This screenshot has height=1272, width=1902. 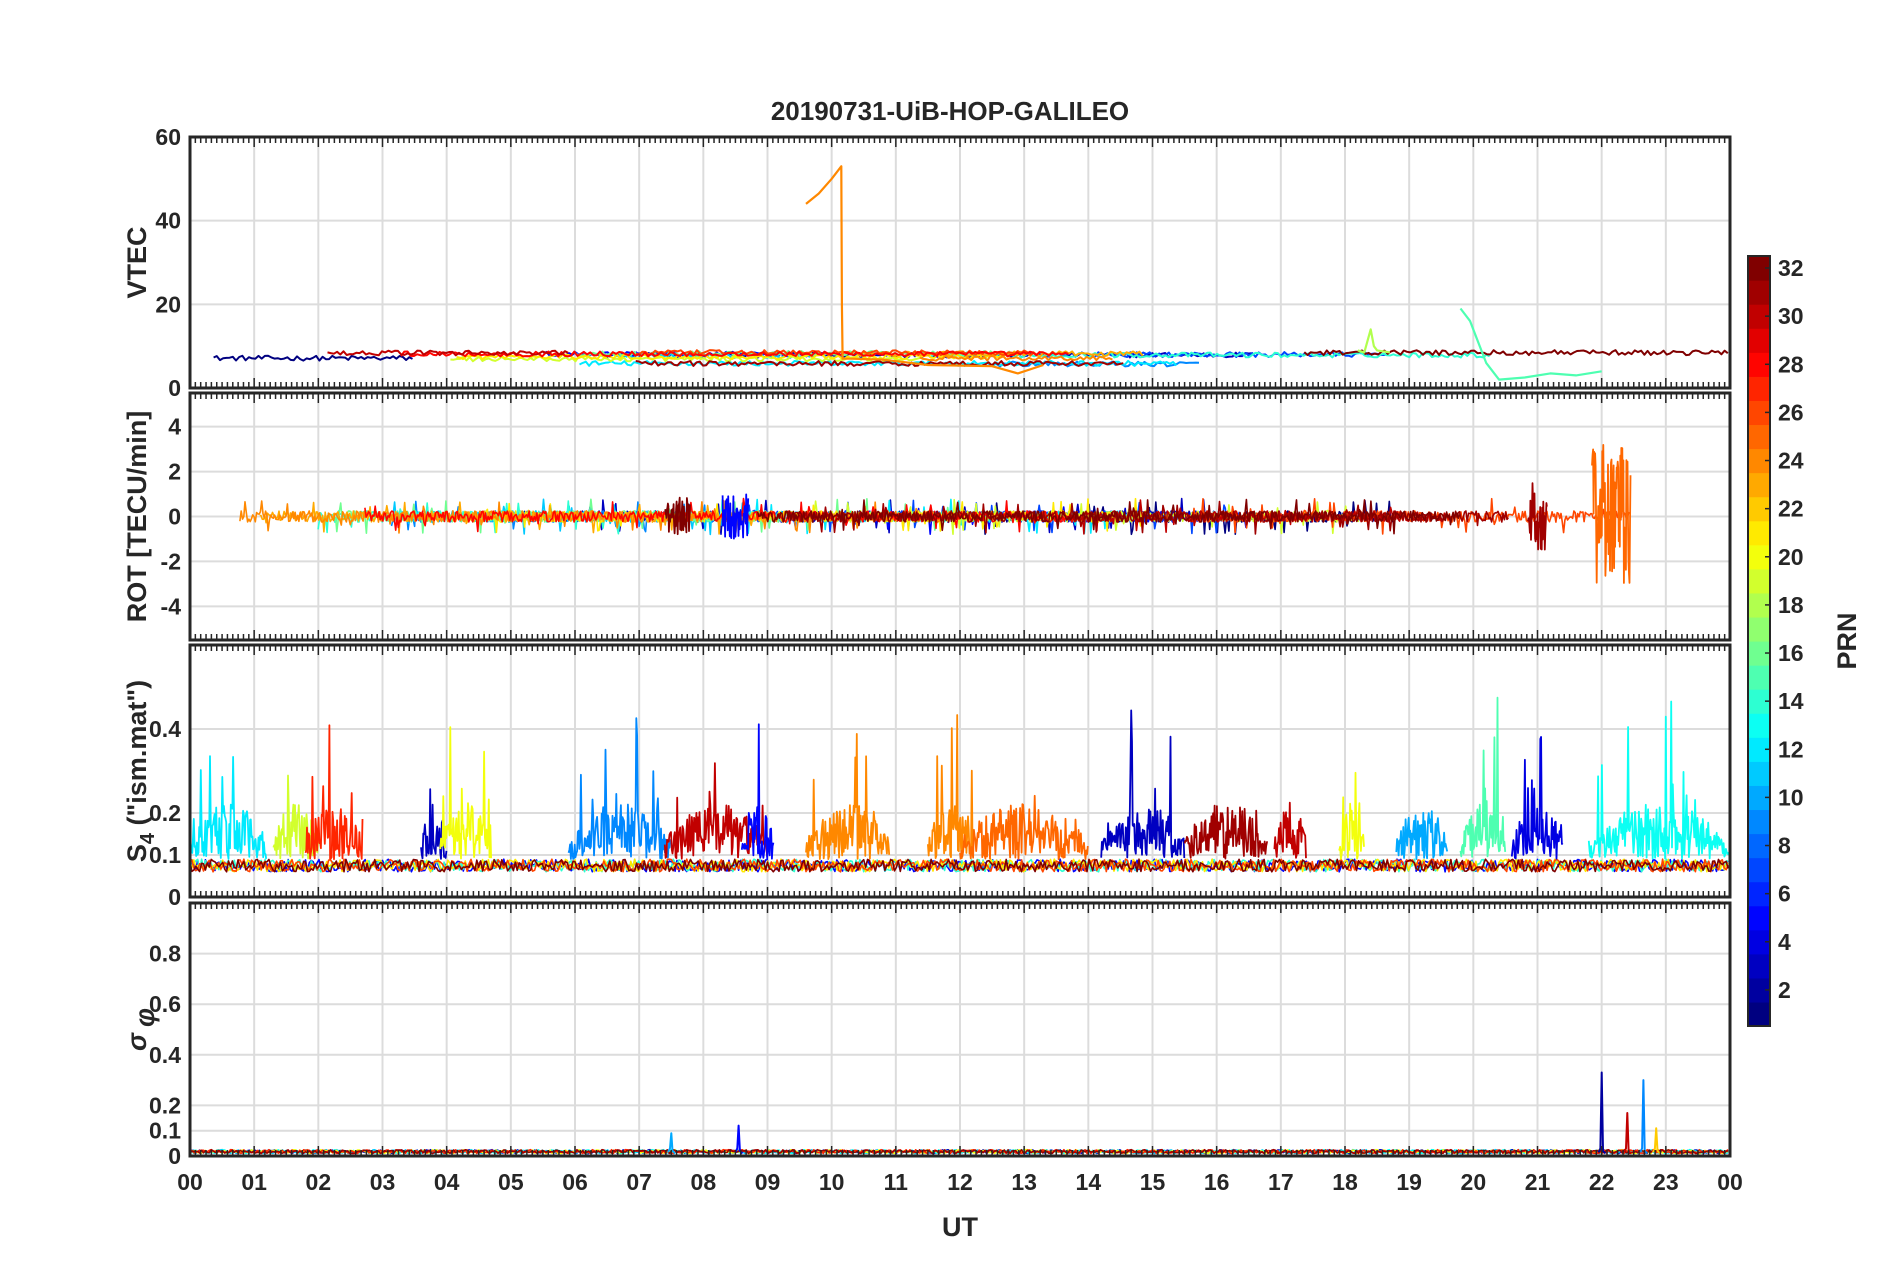 What do you see at coordinates (1409, 1182) in the screenshot?
I see `x-tick-label: 19` at bounding box center [1409, 1182].